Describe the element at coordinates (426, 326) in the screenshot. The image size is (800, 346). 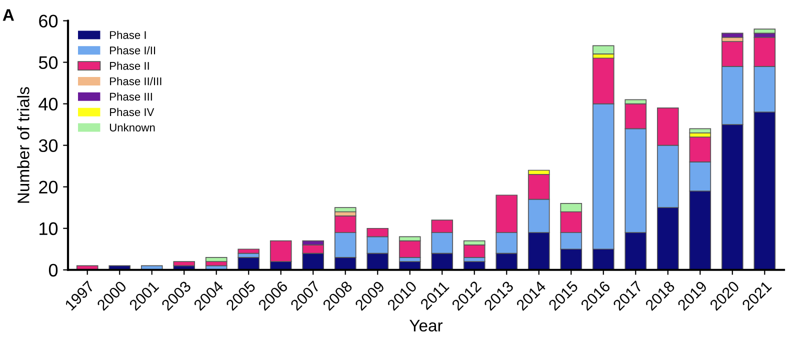
I see `x-axis-title: Year` at that location.